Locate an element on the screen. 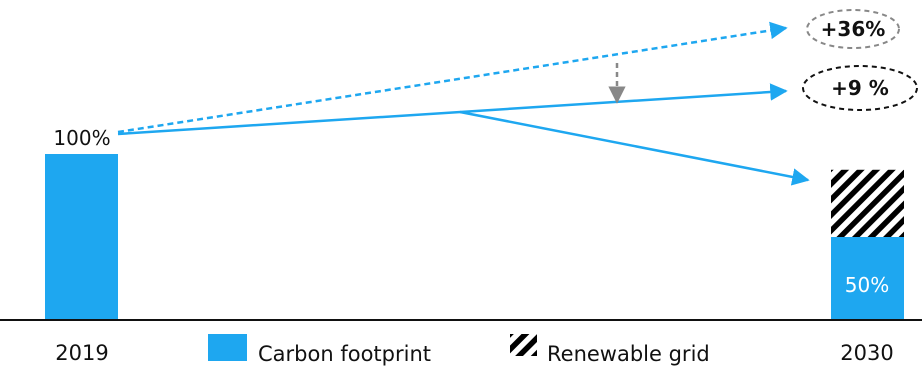 The image size is (922, 368). legend-swatch-carbon-footprint is located at coordinates (227, 347).